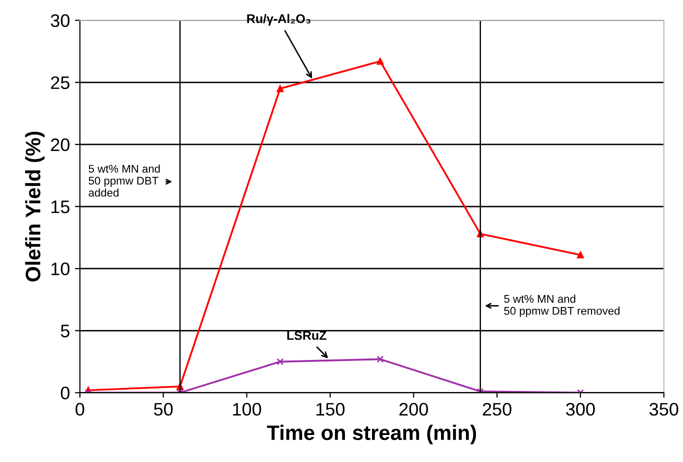 This screenshot has width=683, height=462. What do you see at coordinates (60, 145) in the screenshot?
I see `y-tick-label: 20` at bounding box center [60, 145].